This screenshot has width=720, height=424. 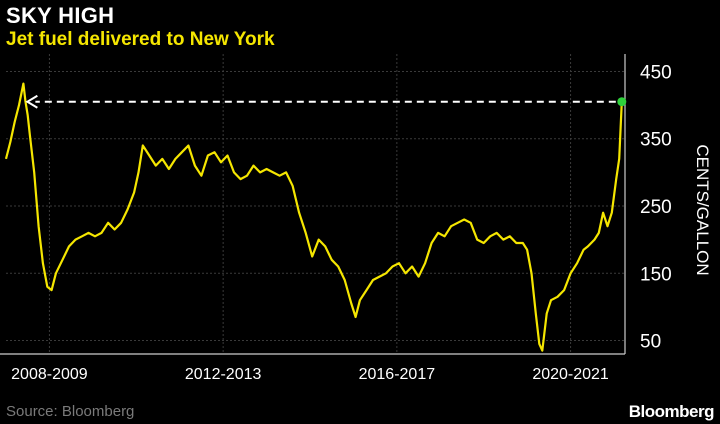 I want to click on x-tick-label: 2016-2017, so click(x=397, y=374).